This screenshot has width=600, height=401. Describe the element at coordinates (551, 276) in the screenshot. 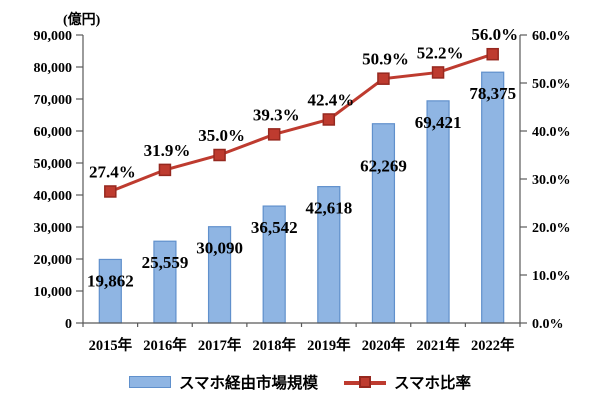

I see `right-tick-label: 10.0%` at that location.